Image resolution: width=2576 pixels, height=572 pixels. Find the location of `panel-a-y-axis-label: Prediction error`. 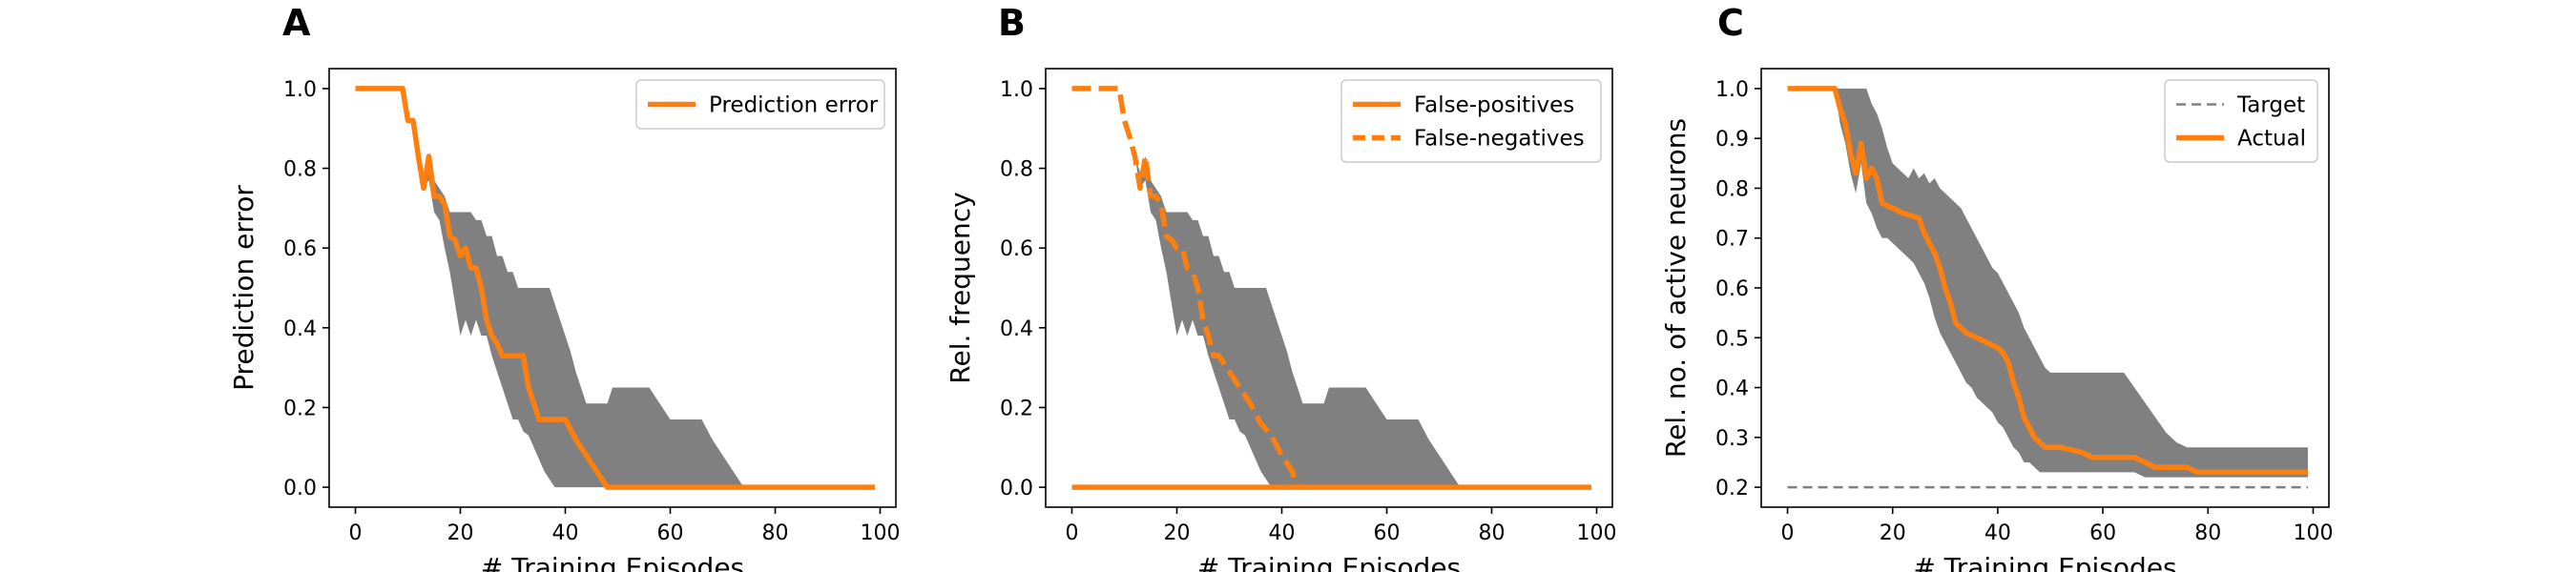

panel-a-y-axis-label: Prediction error is located at coordinates (244, 288).